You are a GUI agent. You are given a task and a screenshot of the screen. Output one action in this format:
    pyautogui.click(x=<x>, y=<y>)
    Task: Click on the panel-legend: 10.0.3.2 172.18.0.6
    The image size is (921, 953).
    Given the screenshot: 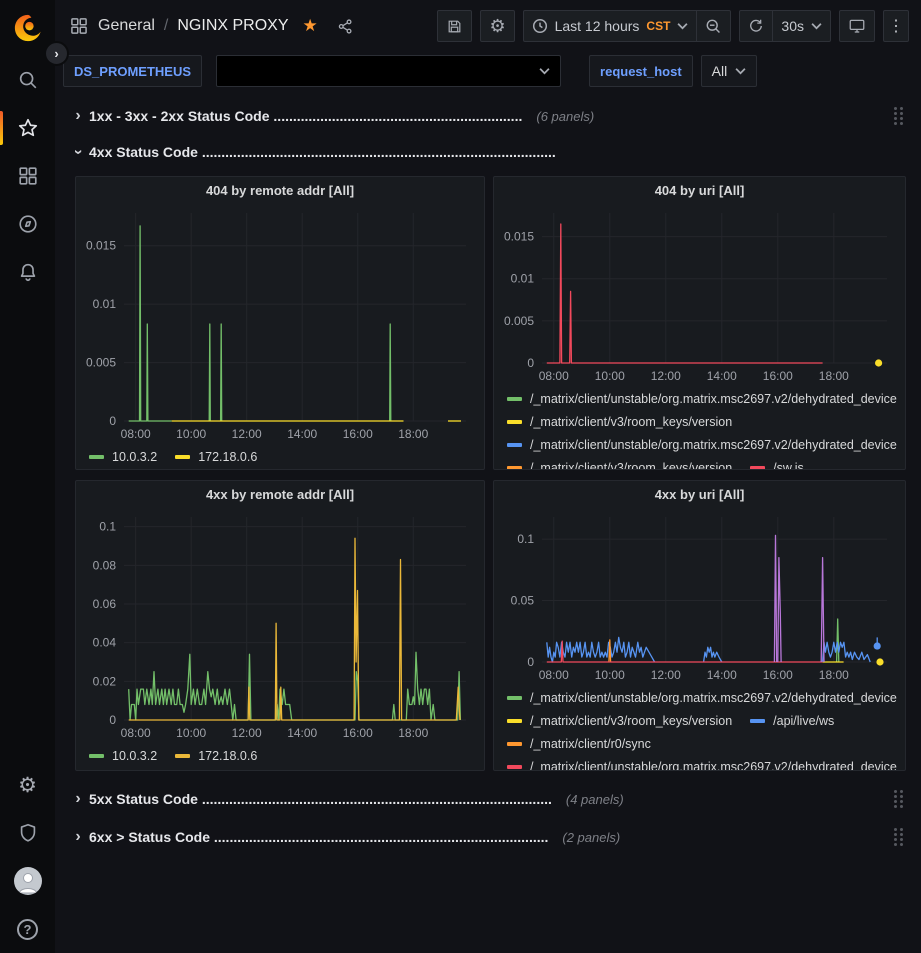 What is the action you would take?
    pyautogui.click(x=280, y=457)
    